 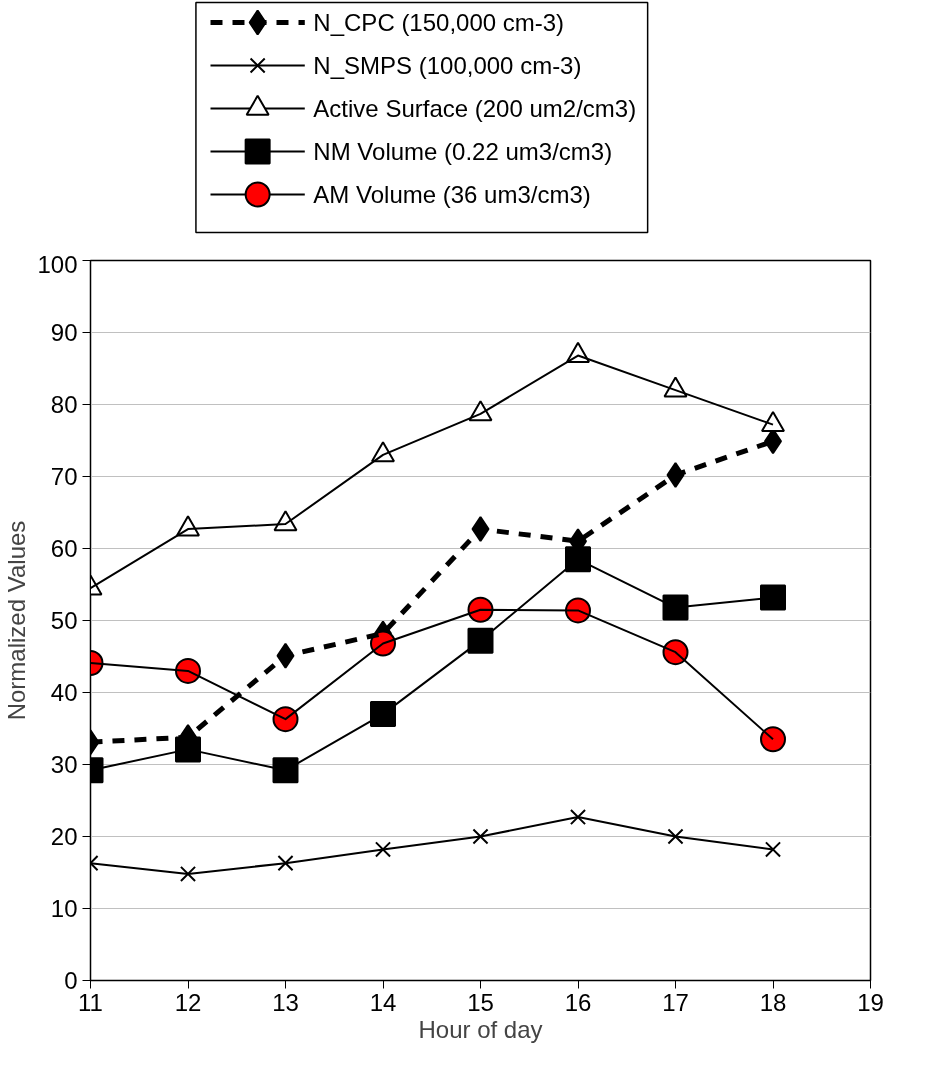 I want to click on y-tick-label: 50, so click(x=64, y=620).